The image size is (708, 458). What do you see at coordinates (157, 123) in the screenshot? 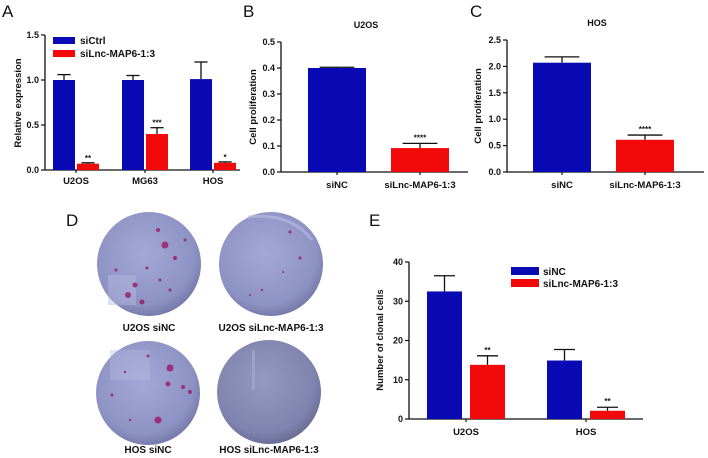
I see `significance-label: ***` at bounding box center [157, 123].